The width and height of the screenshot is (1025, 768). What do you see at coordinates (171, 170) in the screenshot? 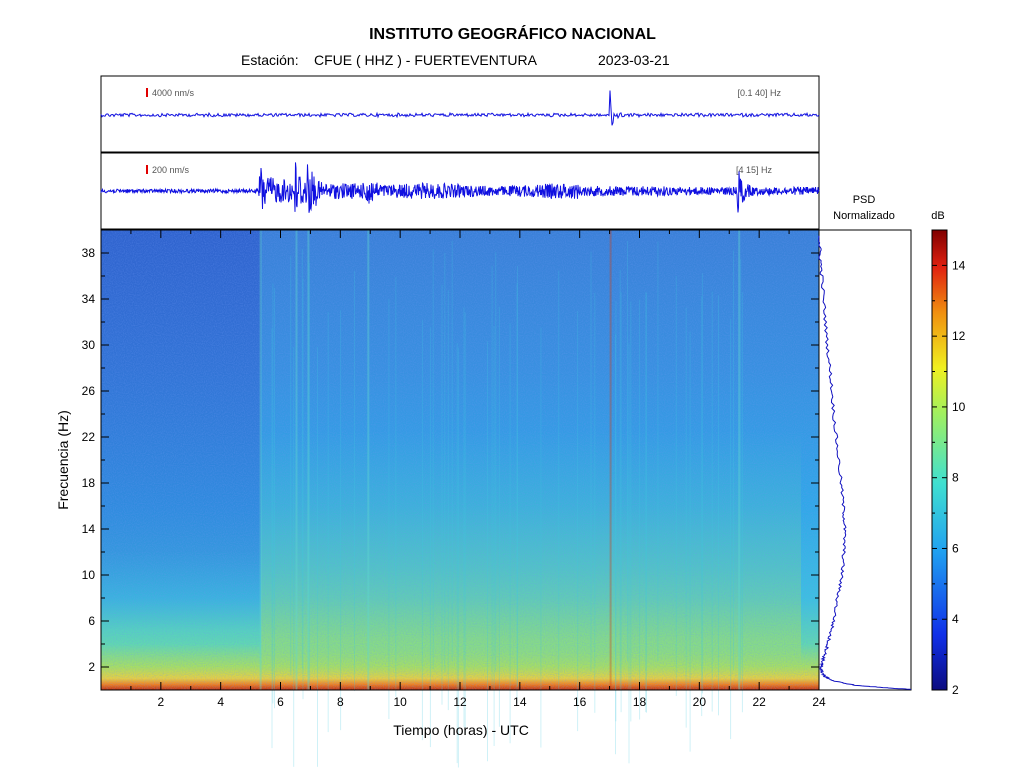
I see `seismogram-bottom-scale-label: 200 nm/s` at bounding box center [171, 170].